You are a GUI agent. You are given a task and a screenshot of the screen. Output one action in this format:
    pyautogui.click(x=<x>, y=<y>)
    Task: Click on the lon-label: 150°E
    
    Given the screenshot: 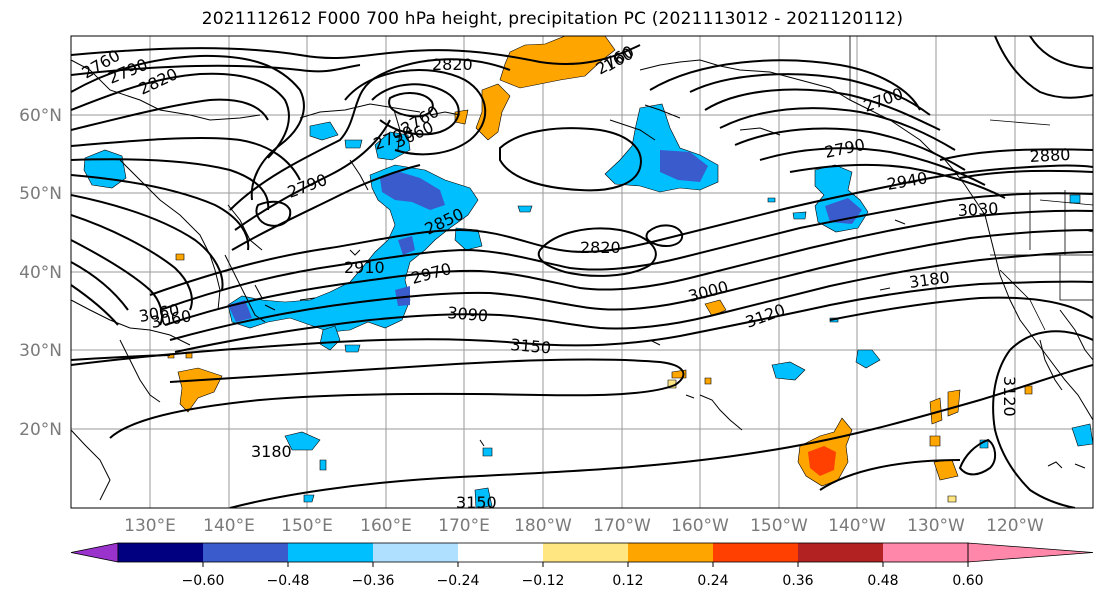 What is the action you would take?
    pyautogui.click(x=307, y=526)
    